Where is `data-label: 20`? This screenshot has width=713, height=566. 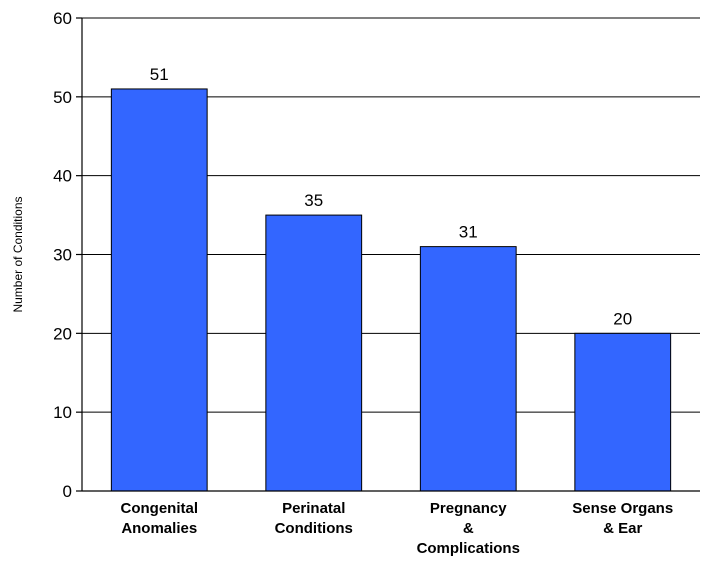
data-label: 20 is located at coordinates (622, 318).